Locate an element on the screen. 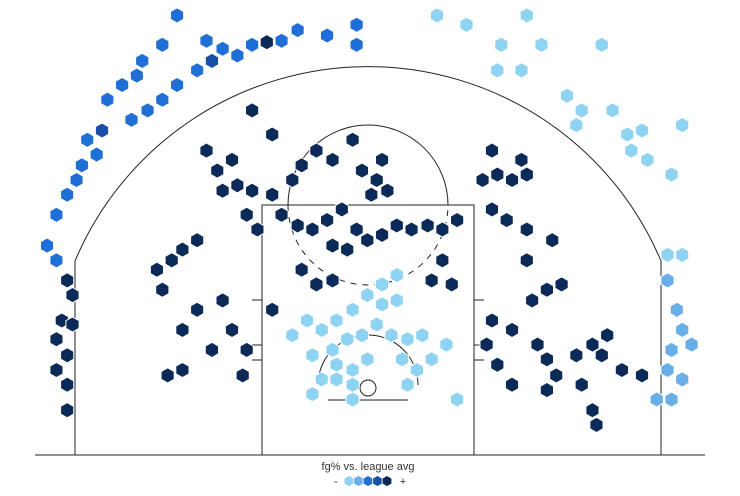 The width and height of the screenshot is (740, 496). free-throw-circle-dashed is located at coordinates (368, 245).